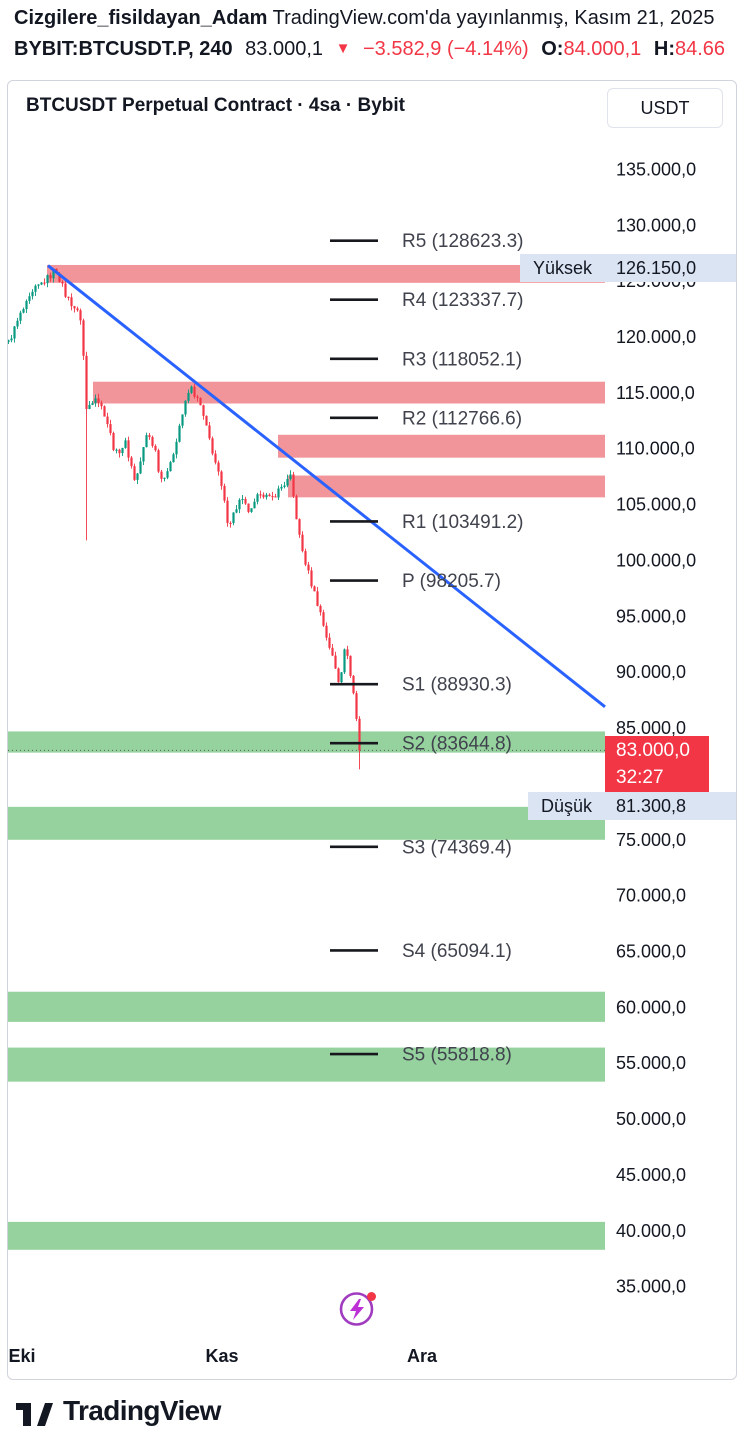 The width and height of the screenshot is (743, 1448). What do you see at coordinates (651, 1175) in the screenshot?
I see `price-tick: 45.000,0` at bounding box center [651, 1175].